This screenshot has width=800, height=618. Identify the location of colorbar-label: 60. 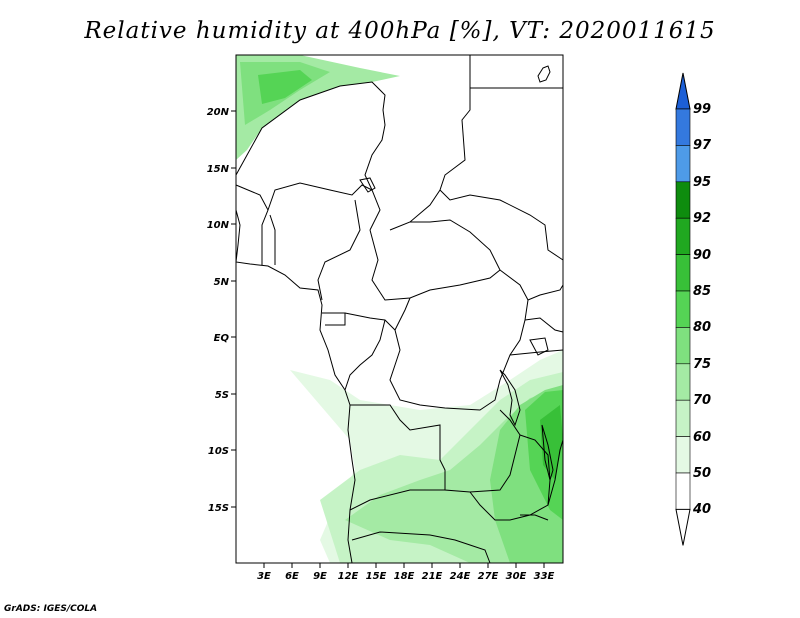
(702, 437).